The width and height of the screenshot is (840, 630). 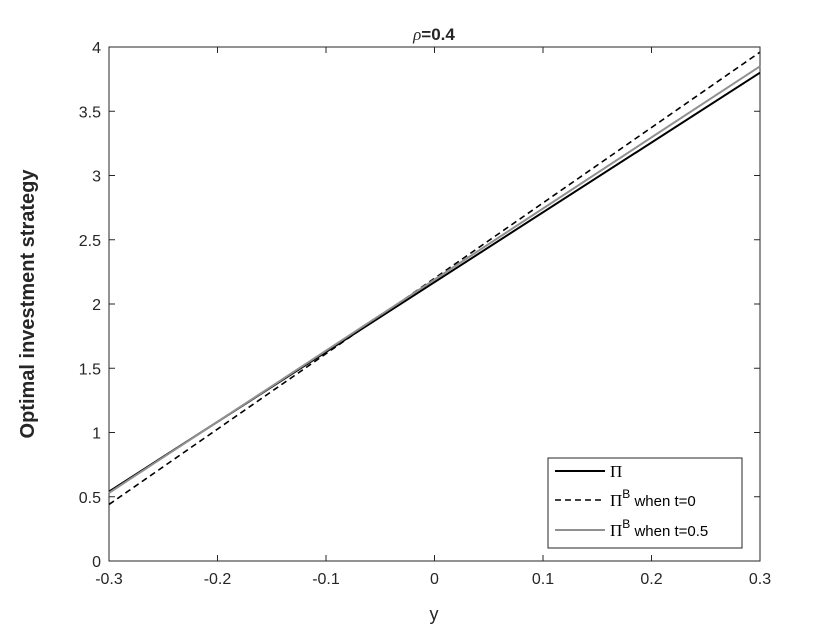 What do you see at coordinates (96, 305) in the screenshot?
I see `y-tick-label: 2` at bounding box center [96, 305].